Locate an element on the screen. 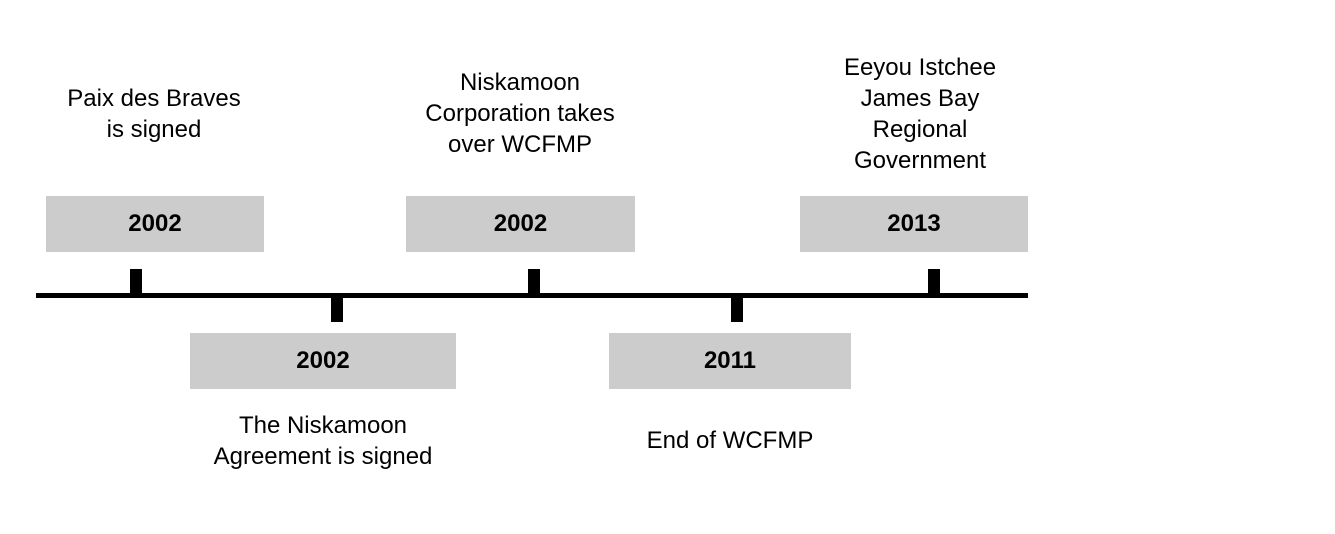  year-box-2: 2002 is located at coordinates (323, 361).